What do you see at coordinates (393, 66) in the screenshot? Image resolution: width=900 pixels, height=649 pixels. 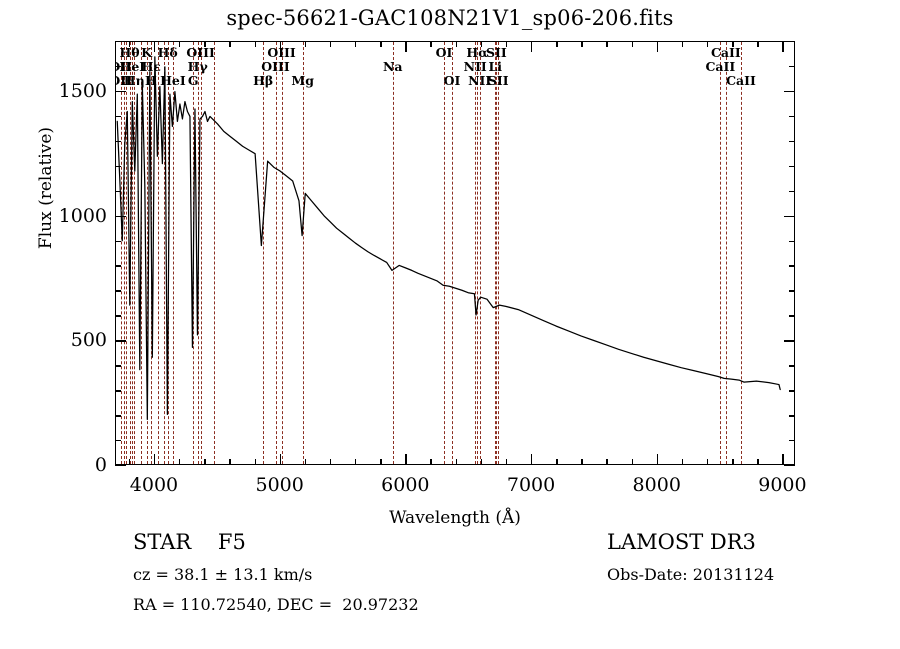 I see `line-label: Na` at bounding box center [393, 66].